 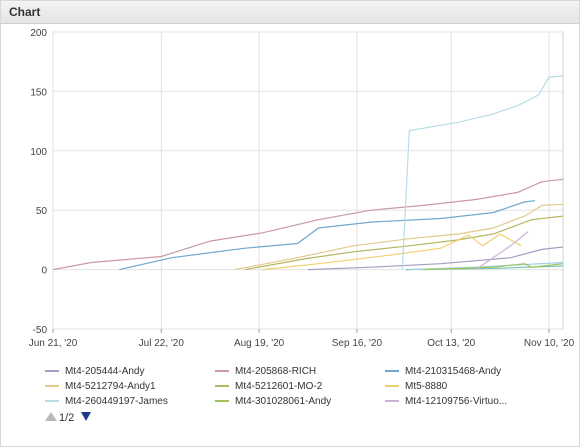 I want to click on y-tick-label: -50, so click(x=40, y=330).